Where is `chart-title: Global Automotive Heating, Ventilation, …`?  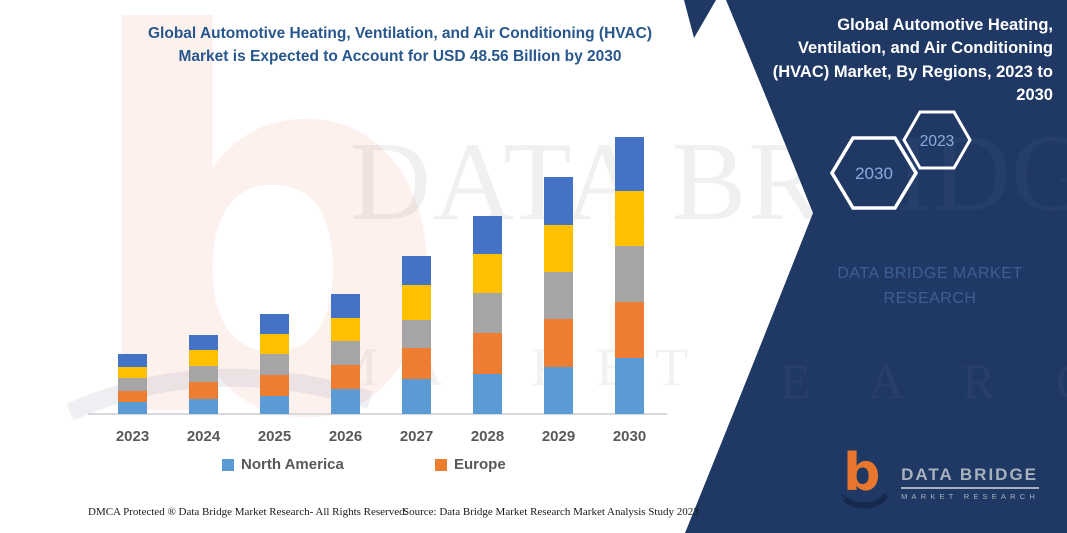
chart-title: Global Automotive Heating, Ventilation, … is located at coordinates (400, 45).